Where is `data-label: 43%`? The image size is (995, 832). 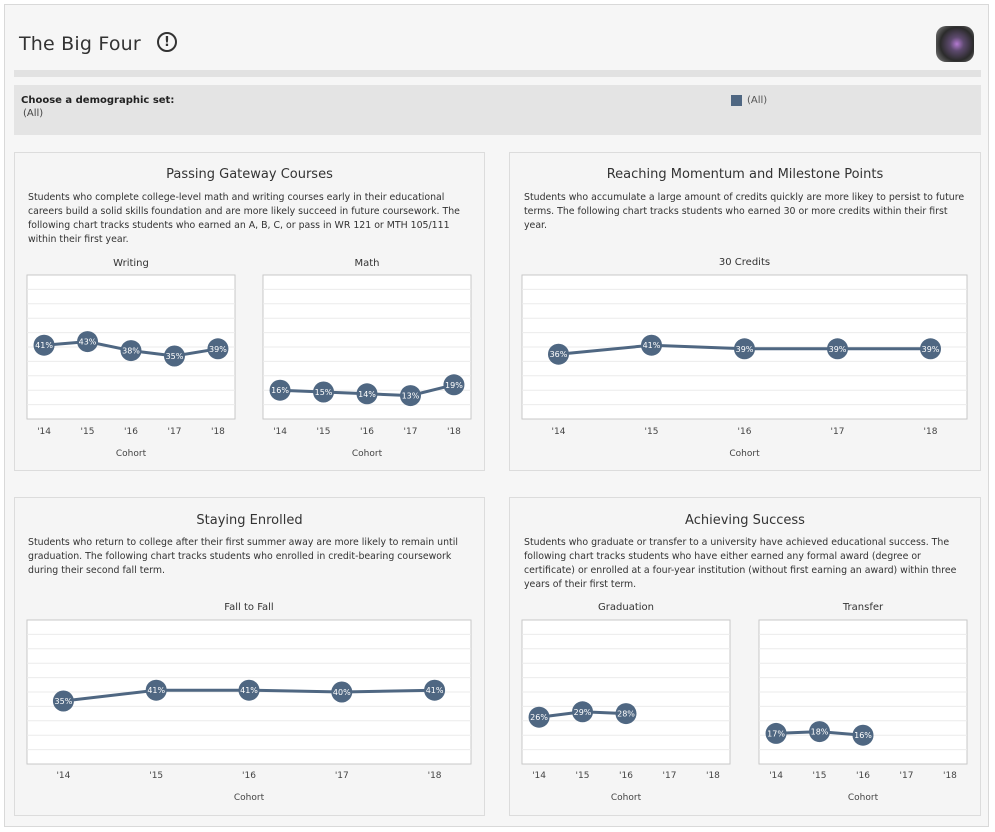 data-label: 43% is located at coordinates (88, 342).